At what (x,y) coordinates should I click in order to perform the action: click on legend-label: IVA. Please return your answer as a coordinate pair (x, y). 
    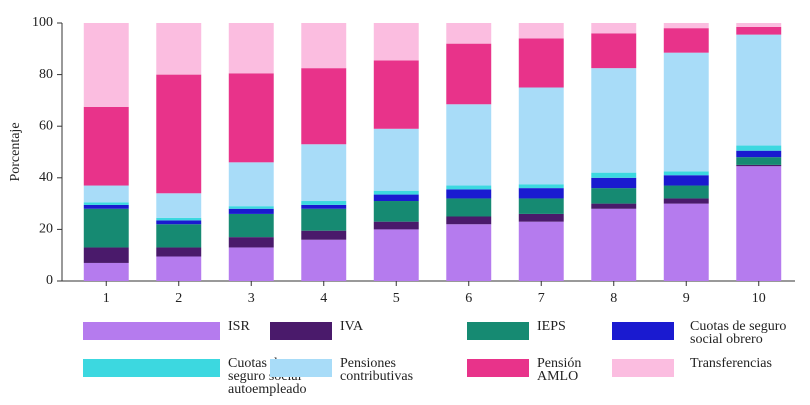
    Looking at the image, I should click on (352, 326).